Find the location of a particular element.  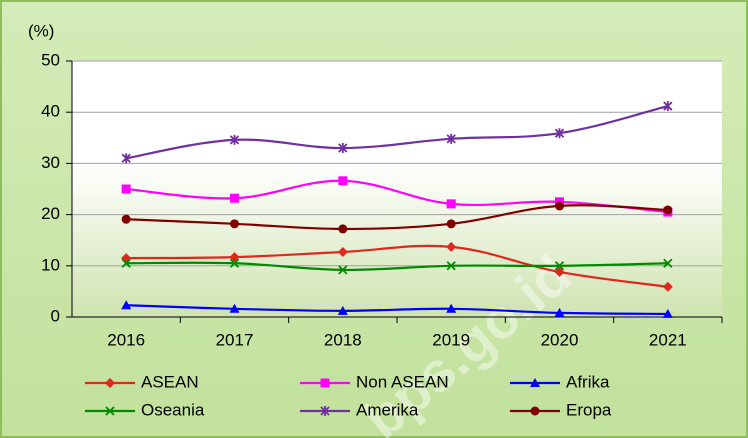

legend-label: Eropa is located at coordinates (589, 409).